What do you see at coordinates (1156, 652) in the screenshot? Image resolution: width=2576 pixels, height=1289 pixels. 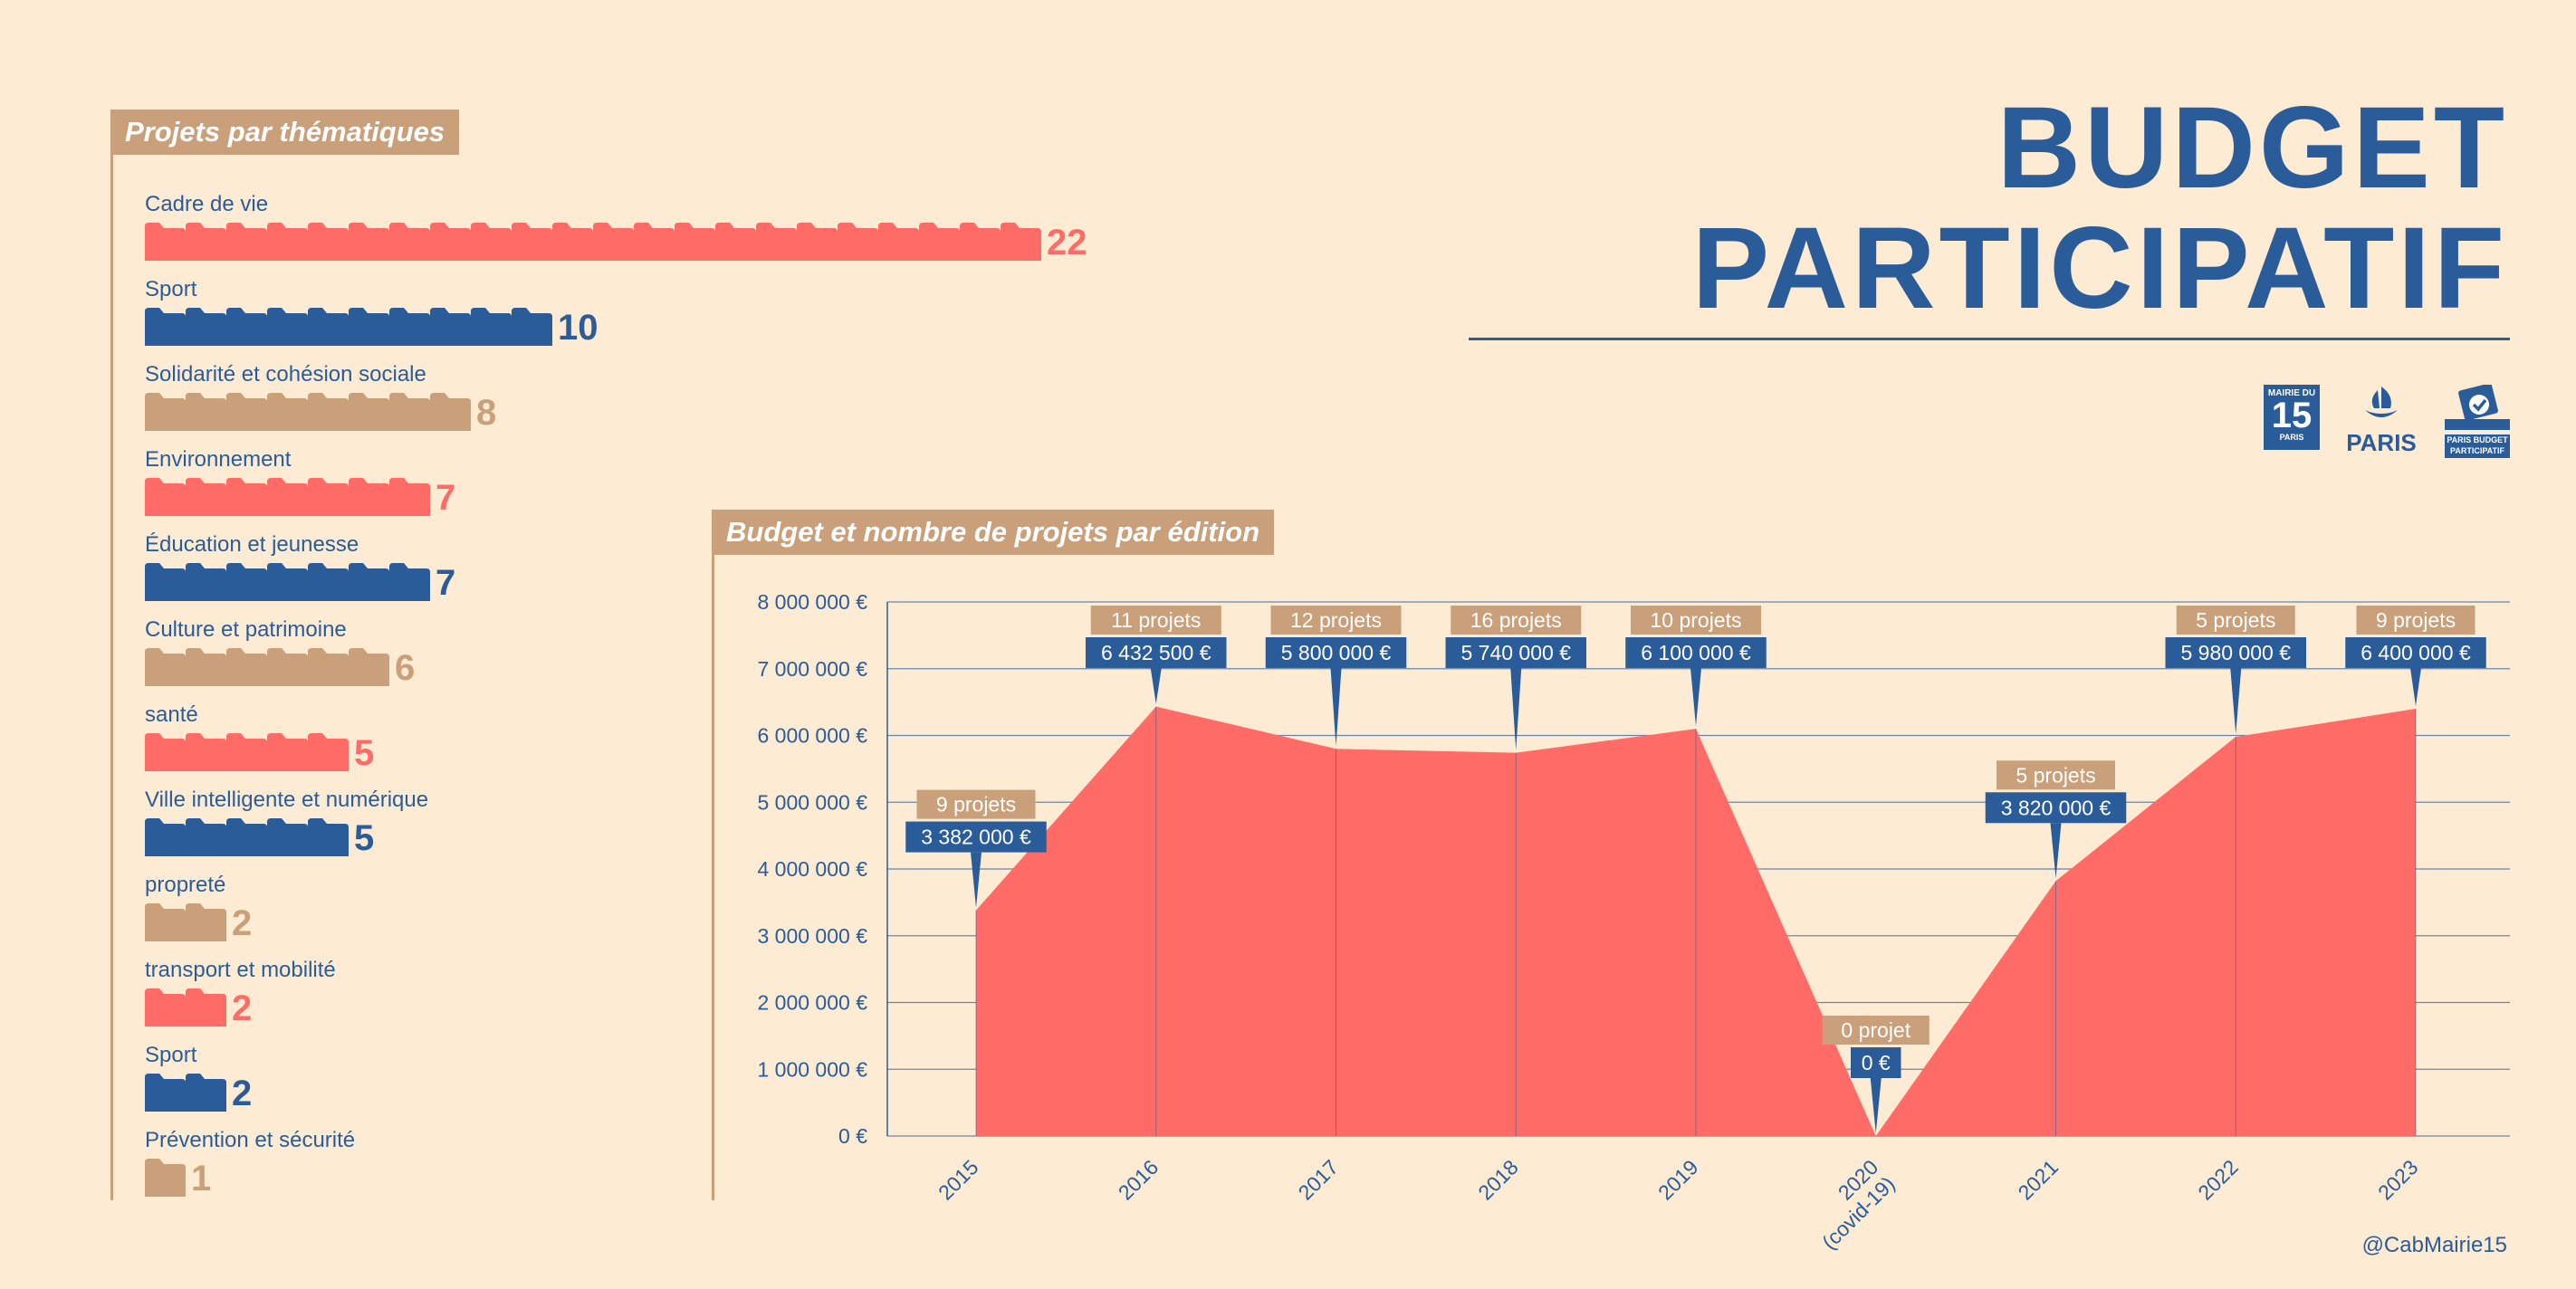 I see `value-label: 6 432 500 €` at bounding box center [1156, 652].